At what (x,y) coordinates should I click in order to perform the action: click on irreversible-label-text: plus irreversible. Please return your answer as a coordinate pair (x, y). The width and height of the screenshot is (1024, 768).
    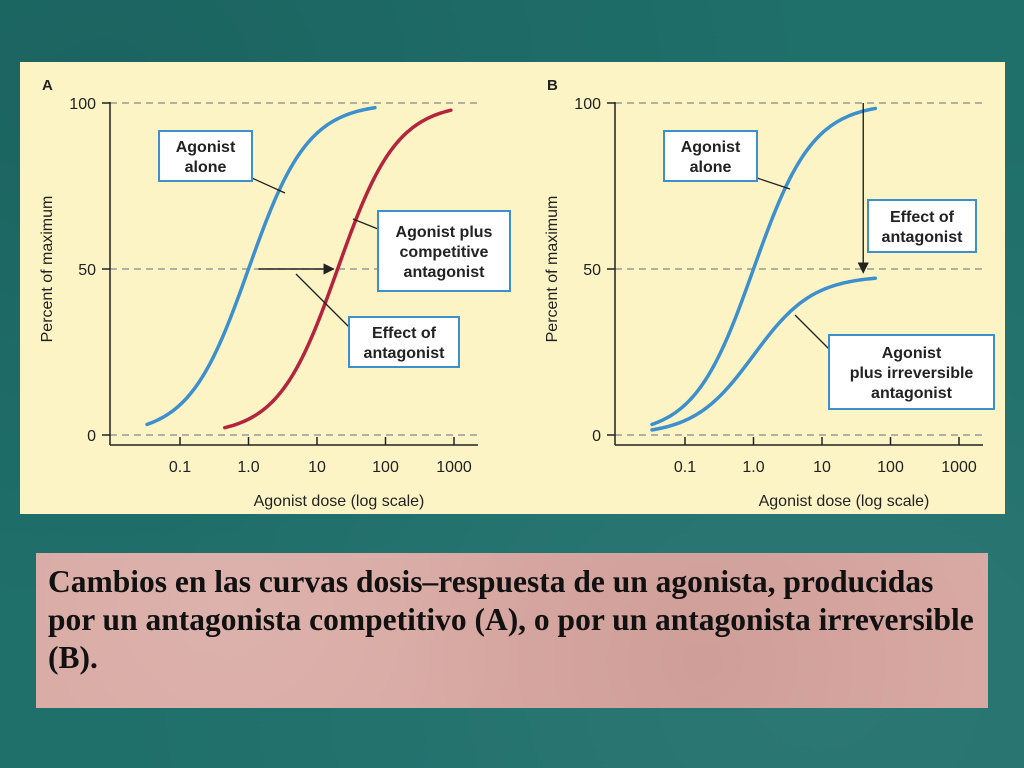
    Looking at the image, I should click on (912, 373).